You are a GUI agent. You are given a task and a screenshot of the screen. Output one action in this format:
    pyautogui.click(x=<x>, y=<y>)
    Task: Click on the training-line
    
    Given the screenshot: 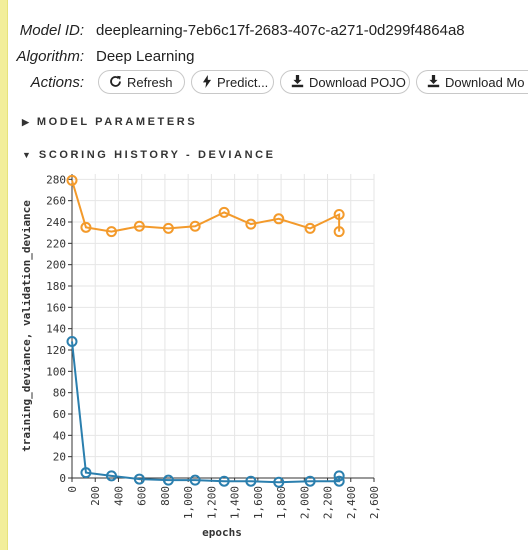 What is the action you would take?
    pyautogui.click(x=206, y=412)
    